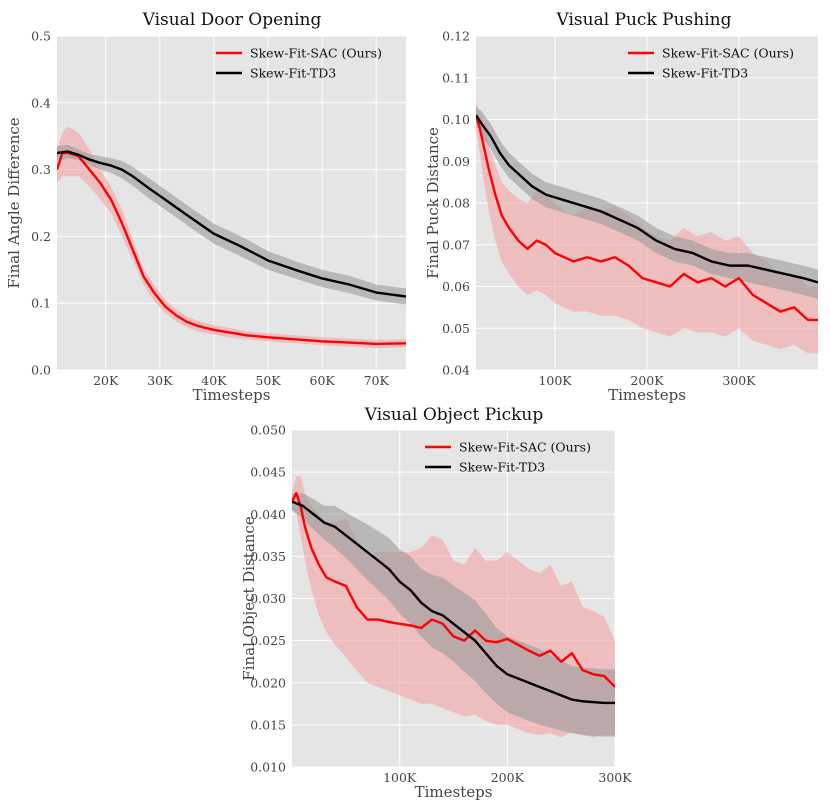 This screenshot has width=830, height=808. What do you see at coordinates (41, 236) in the screenshot?
I see `y-tick-label: 0.2` at bounding box center [41, 236].